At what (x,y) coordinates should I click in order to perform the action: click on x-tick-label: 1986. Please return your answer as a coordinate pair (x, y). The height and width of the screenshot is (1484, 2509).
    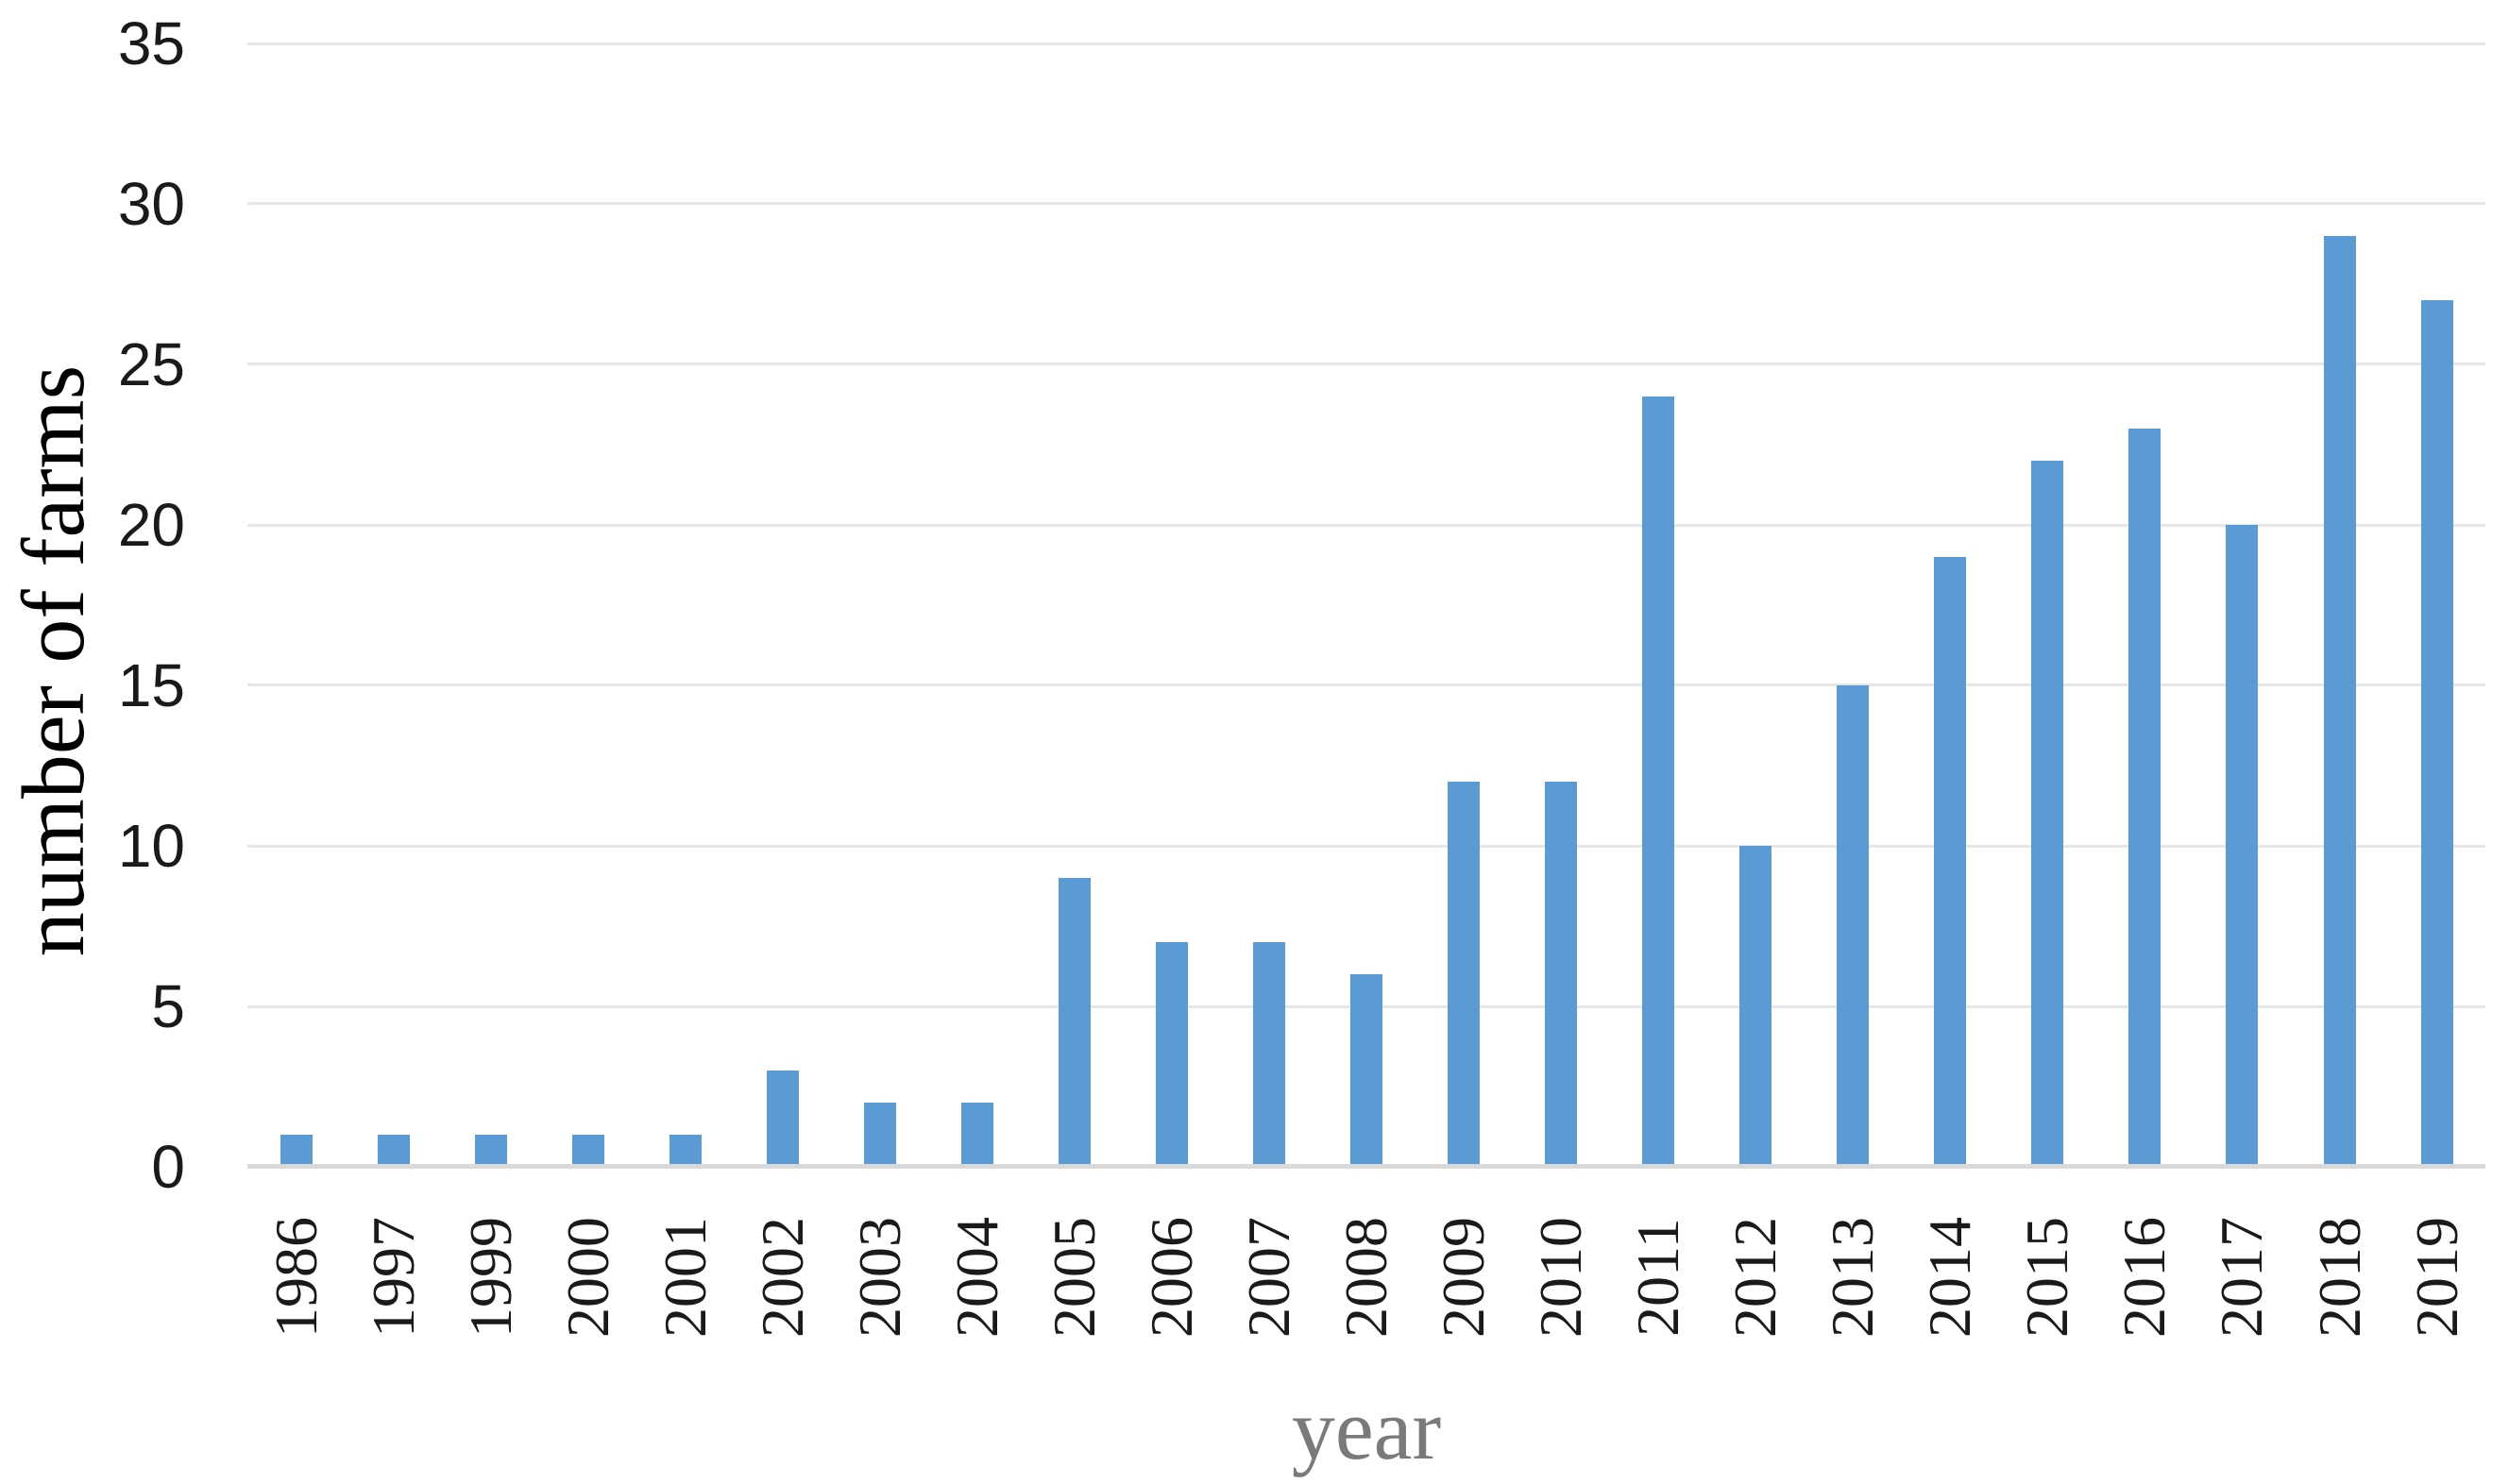
    Looking at the image, I should click on (296, 1277).